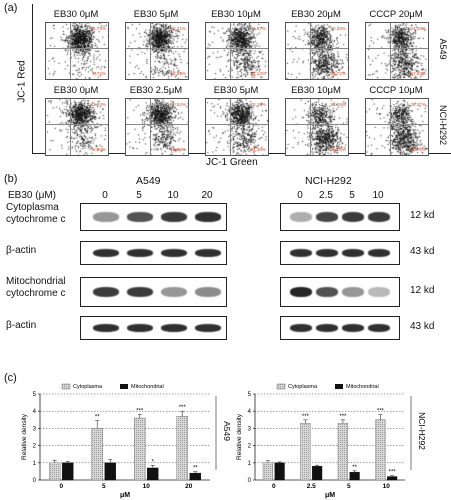 Image resolution: width=451 pixels, height=500 pixels. Describe the element at coordinates (99, 73) in the screenshot. I see `lower-right-percentage: 6.72%` at that location.